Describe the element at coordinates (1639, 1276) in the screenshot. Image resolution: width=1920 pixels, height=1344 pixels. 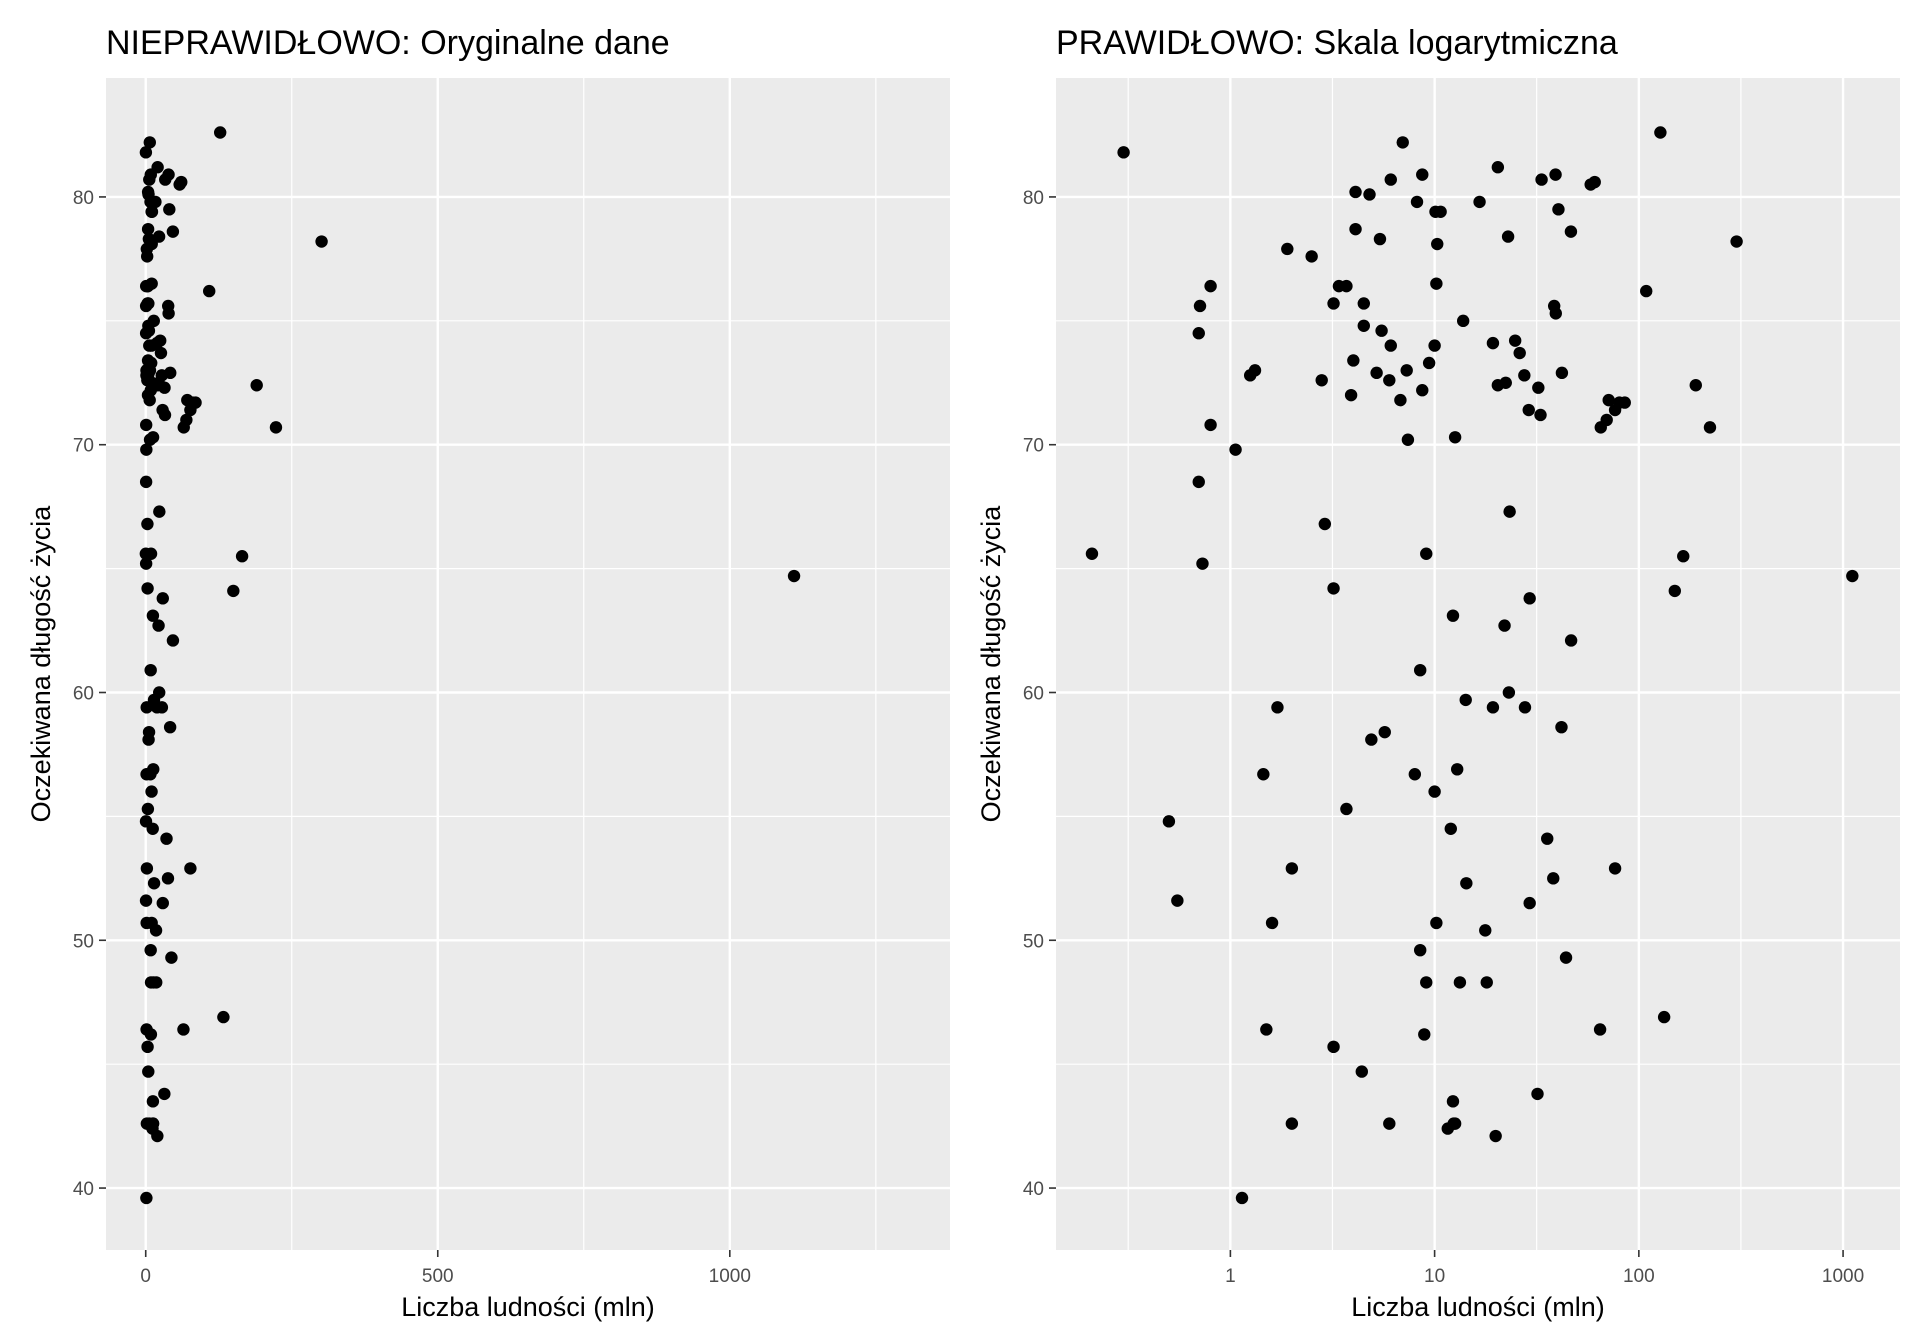
I see `chart-2-x-tick-label: 100` at that location.